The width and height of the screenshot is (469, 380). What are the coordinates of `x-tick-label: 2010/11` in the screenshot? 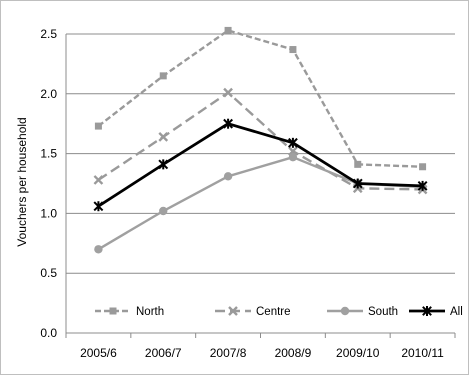 It's located at (422, 353).